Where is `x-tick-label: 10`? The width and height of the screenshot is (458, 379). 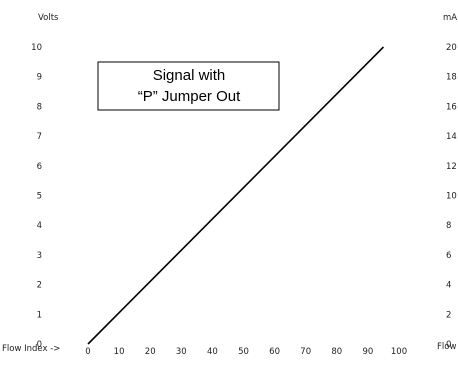
x-tick-label: 10 is located at coordinates (119, 352).